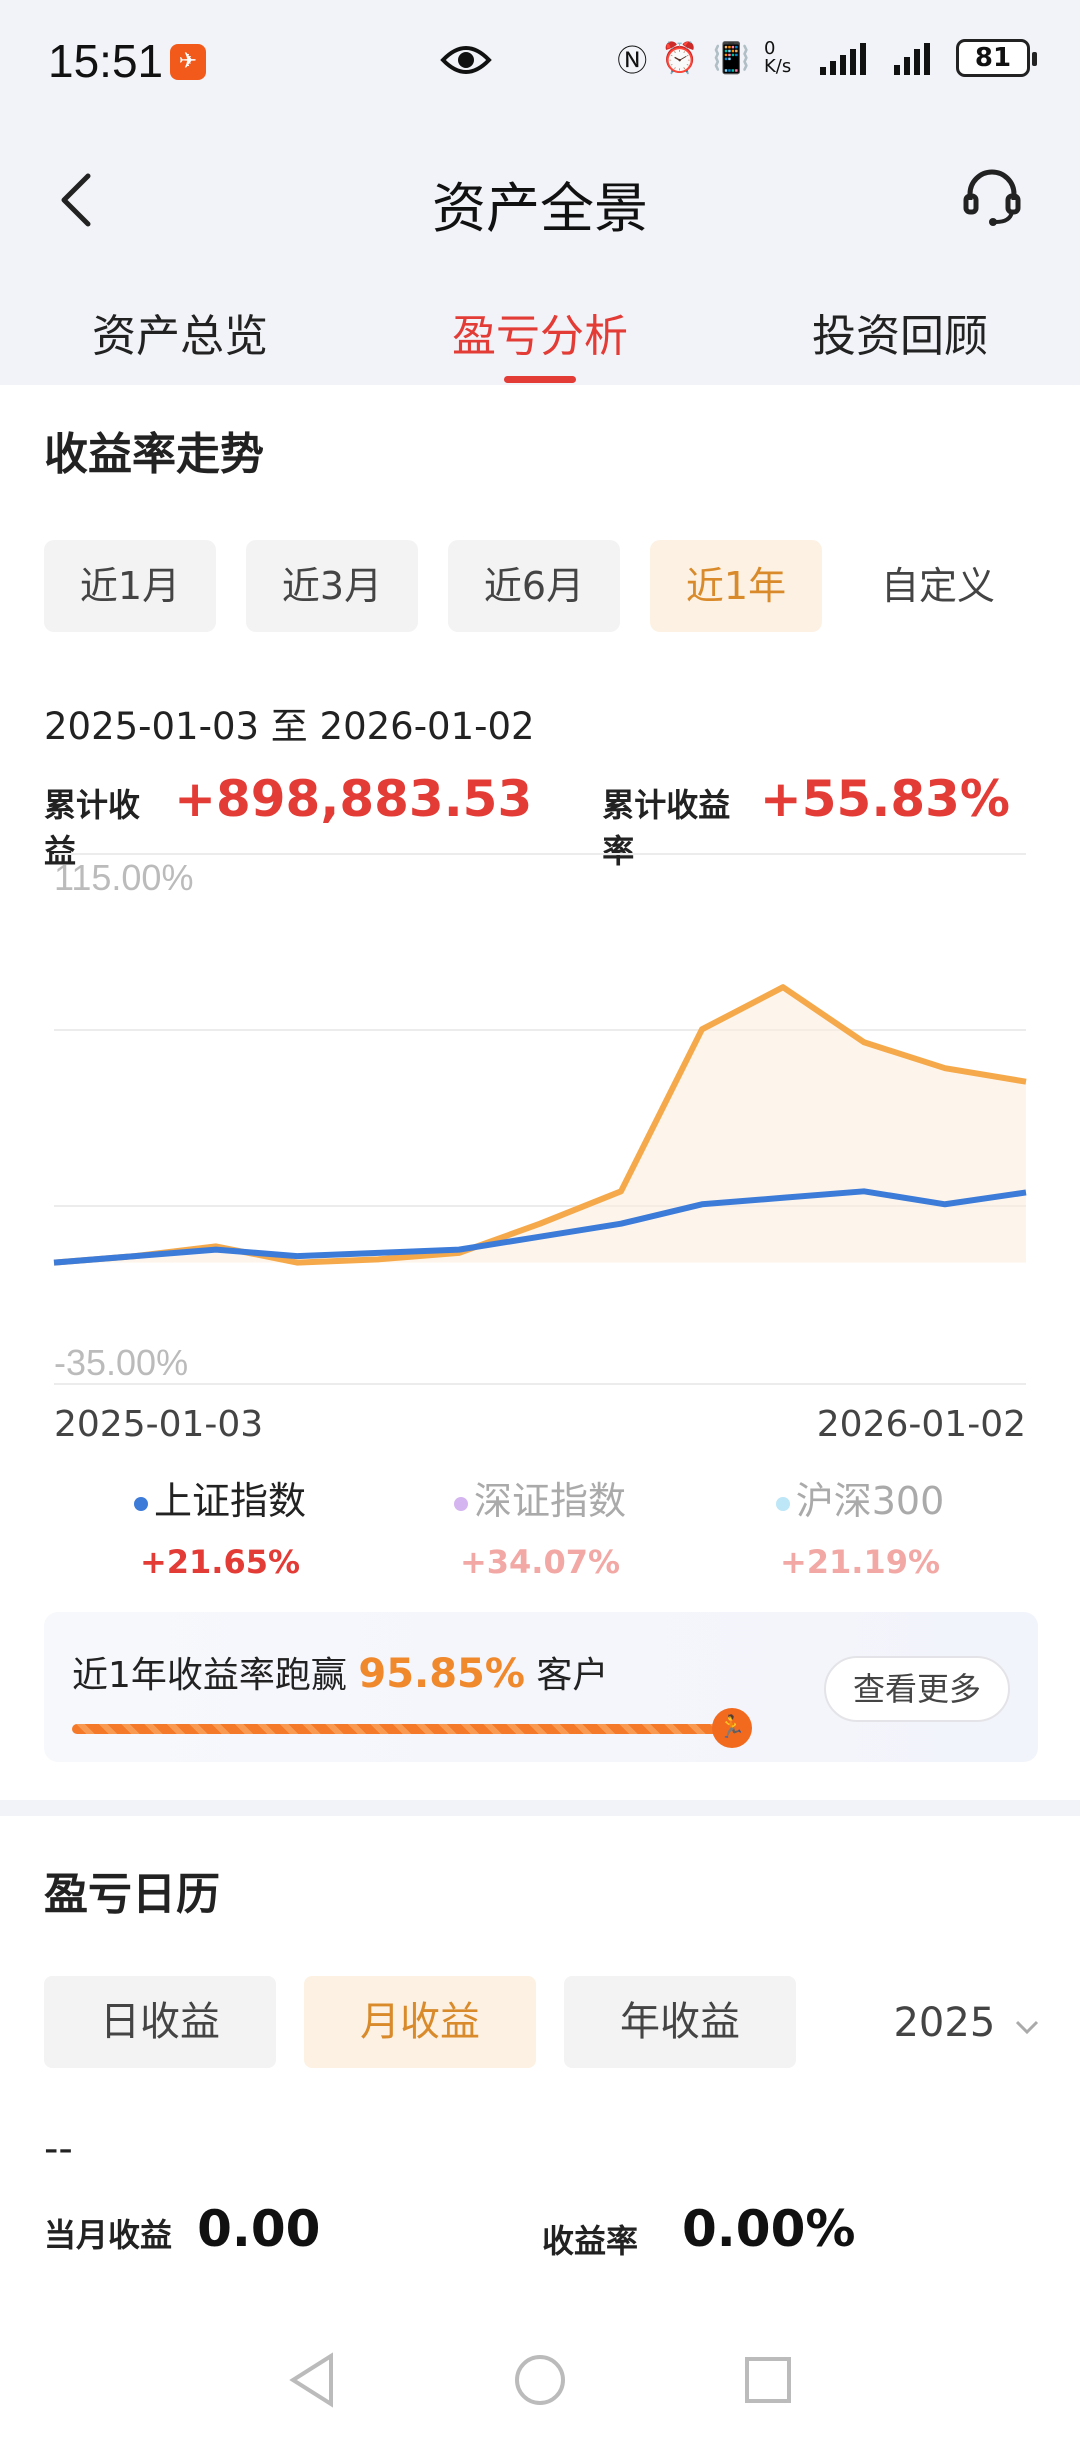 The height and width of the screenshot is (2440, 1080). I want to click on legend-name-hs300: 沪深300, so click(870, 1501).